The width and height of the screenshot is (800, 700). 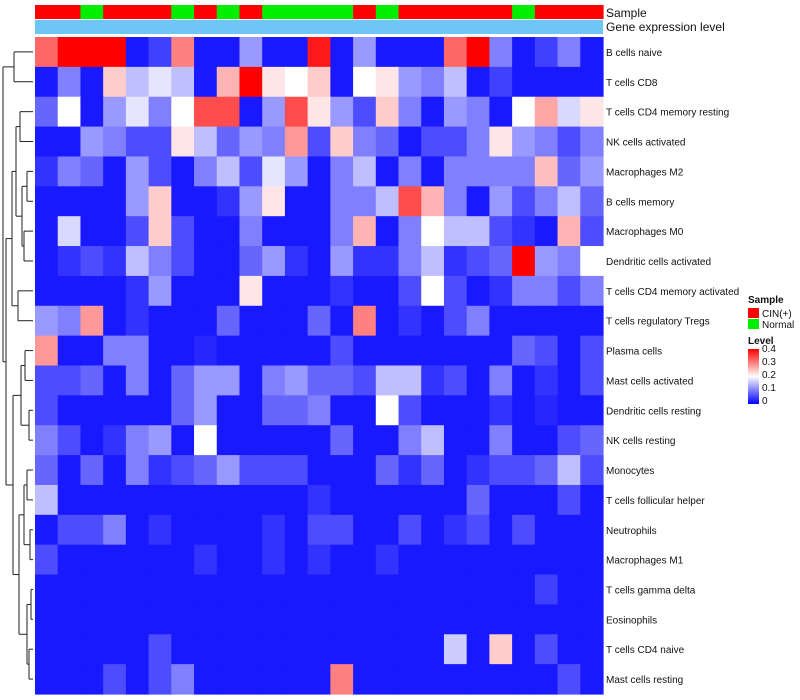 What do you see at coordinates (778, 325) in the screenshot?
I see `legend-label-normal: Normal` at bounding box center [778, 325].